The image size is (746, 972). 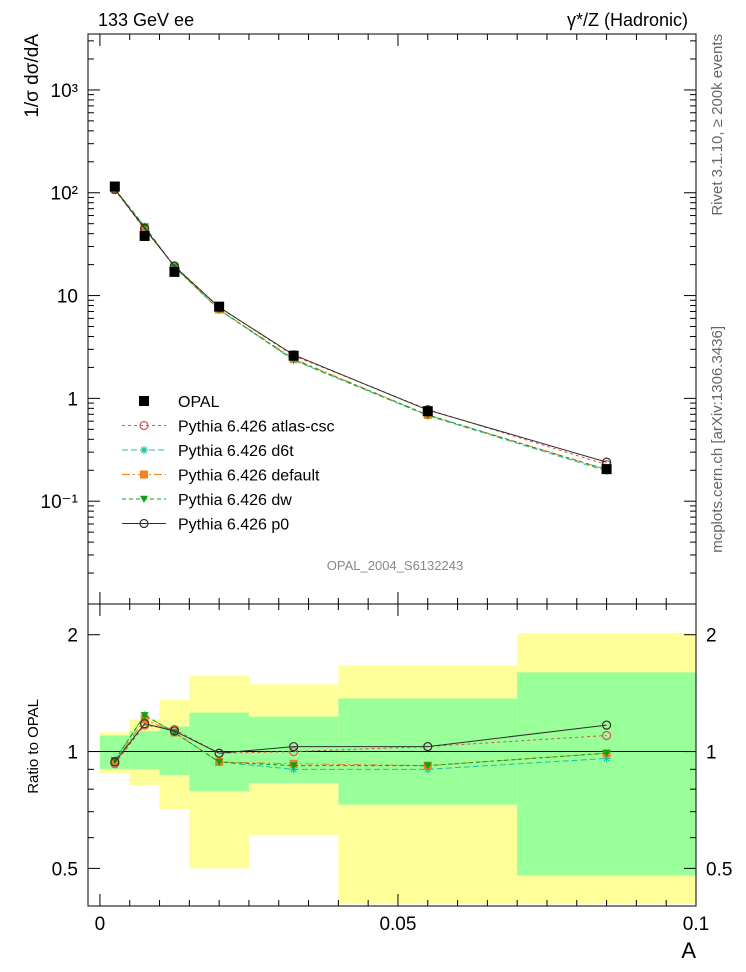 I want to click on mcplots-reference-label: mcplots.cern.ch [arXiv:1306.3436], so click(x=717, y=439).